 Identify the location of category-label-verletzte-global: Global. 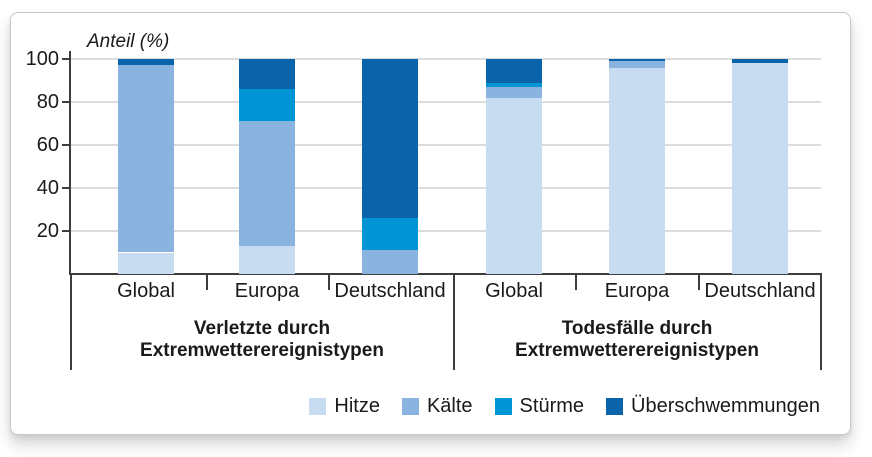
(146, 291).